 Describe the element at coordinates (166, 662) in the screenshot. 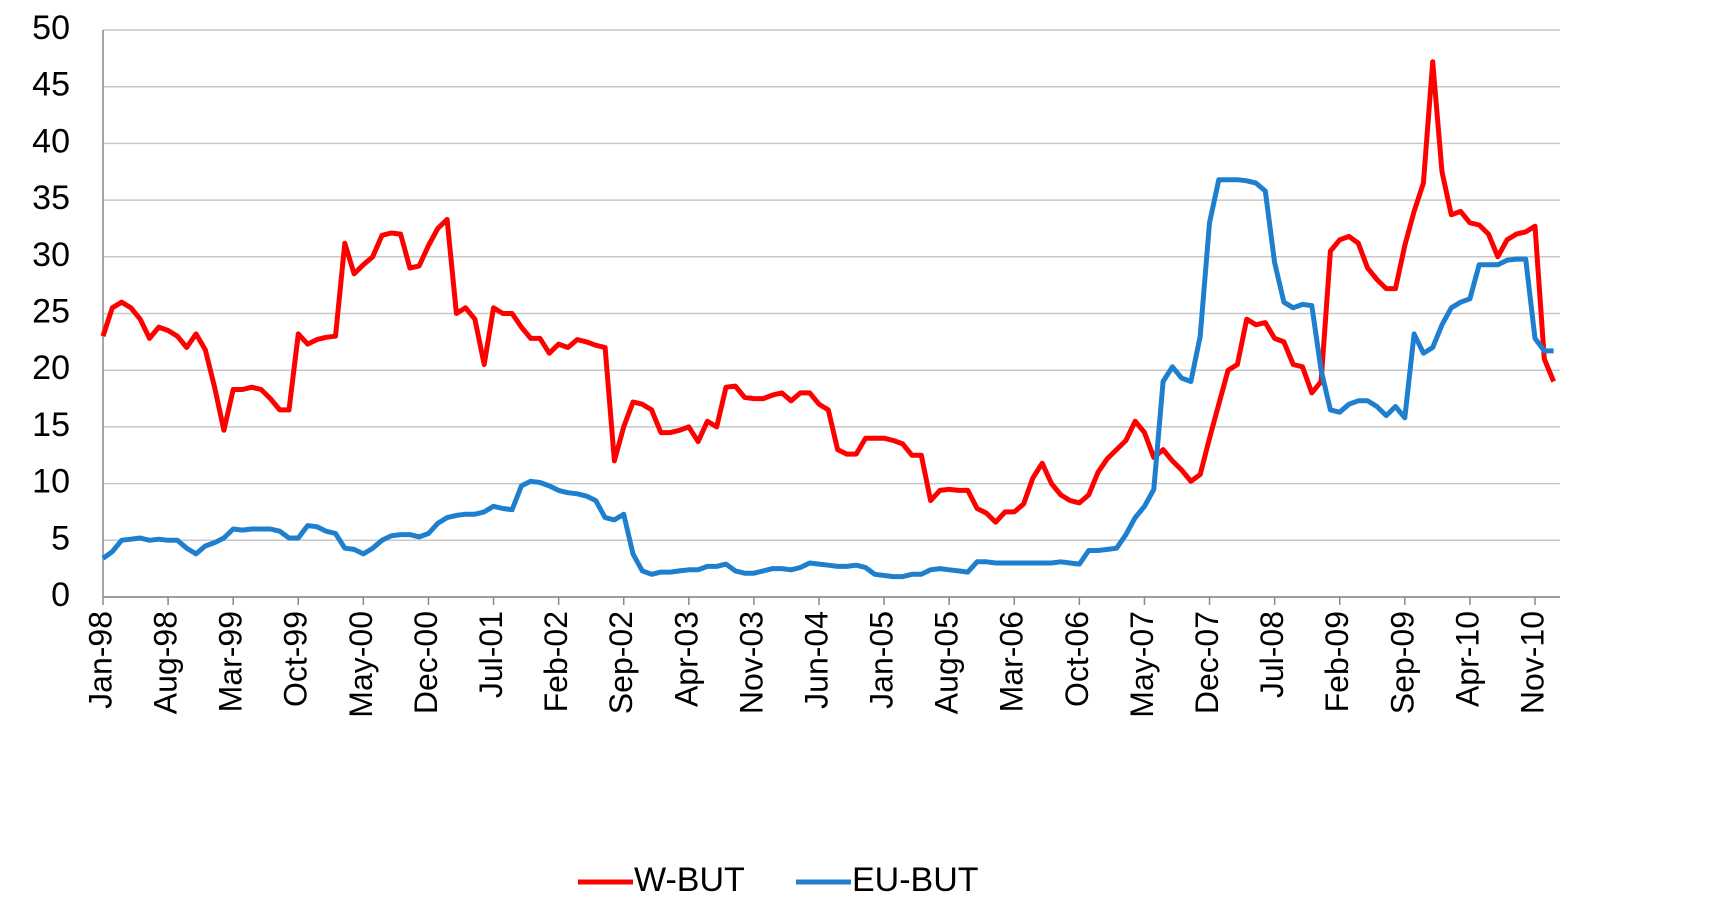

I see `x-tick-label: Aug-98` at that location.